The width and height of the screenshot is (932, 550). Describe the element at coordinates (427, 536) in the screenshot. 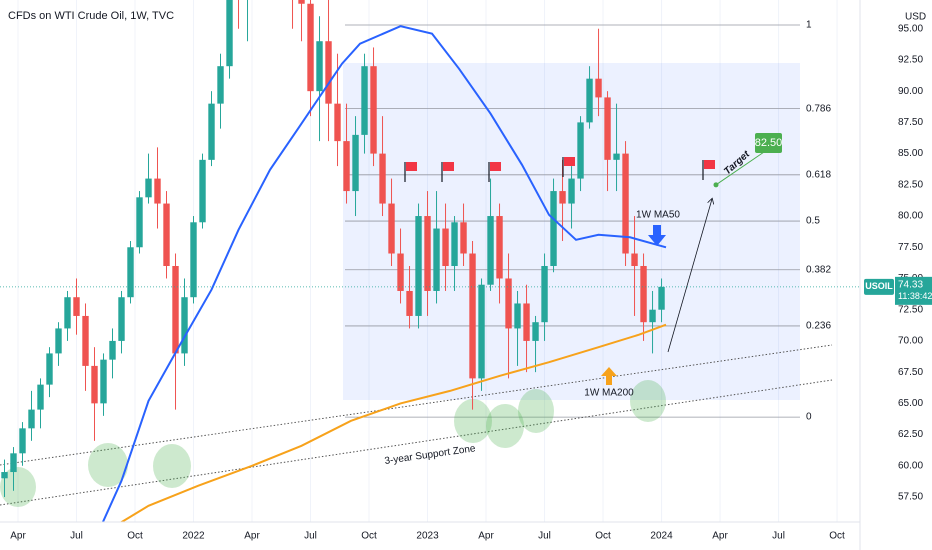

I see `x-tick-label: 2023` at that location.